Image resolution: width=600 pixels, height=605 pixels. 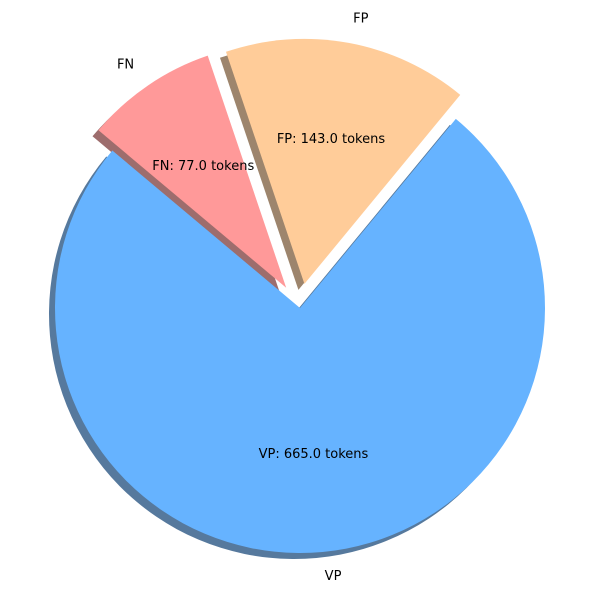 I want to click on slice-value-label-vp: VP: 665.0 tokens, so click(x=314, y=454).